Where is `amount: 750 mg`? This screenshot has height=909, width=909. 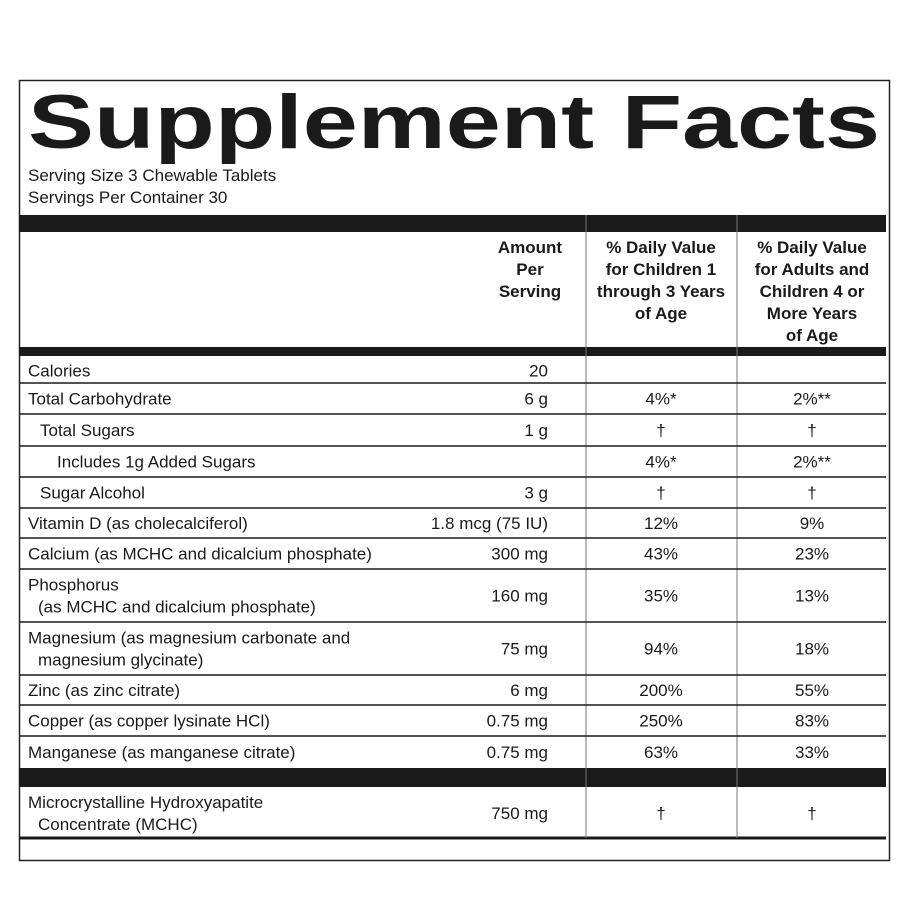 amount: 750 mg is located at coordinates (519, 813).